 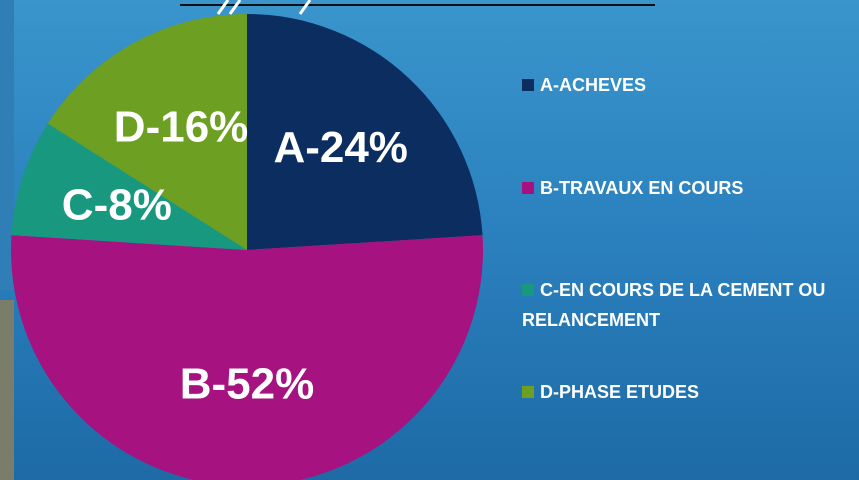 I want to click on data-label: D-16%, so click(x=181, y=127).